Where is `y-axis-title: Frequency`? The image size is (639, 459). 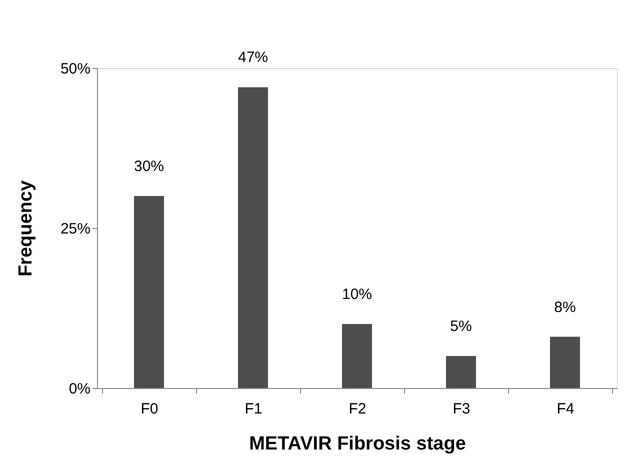
y-axis-title: Frequency is located at coordinates (25, 228).